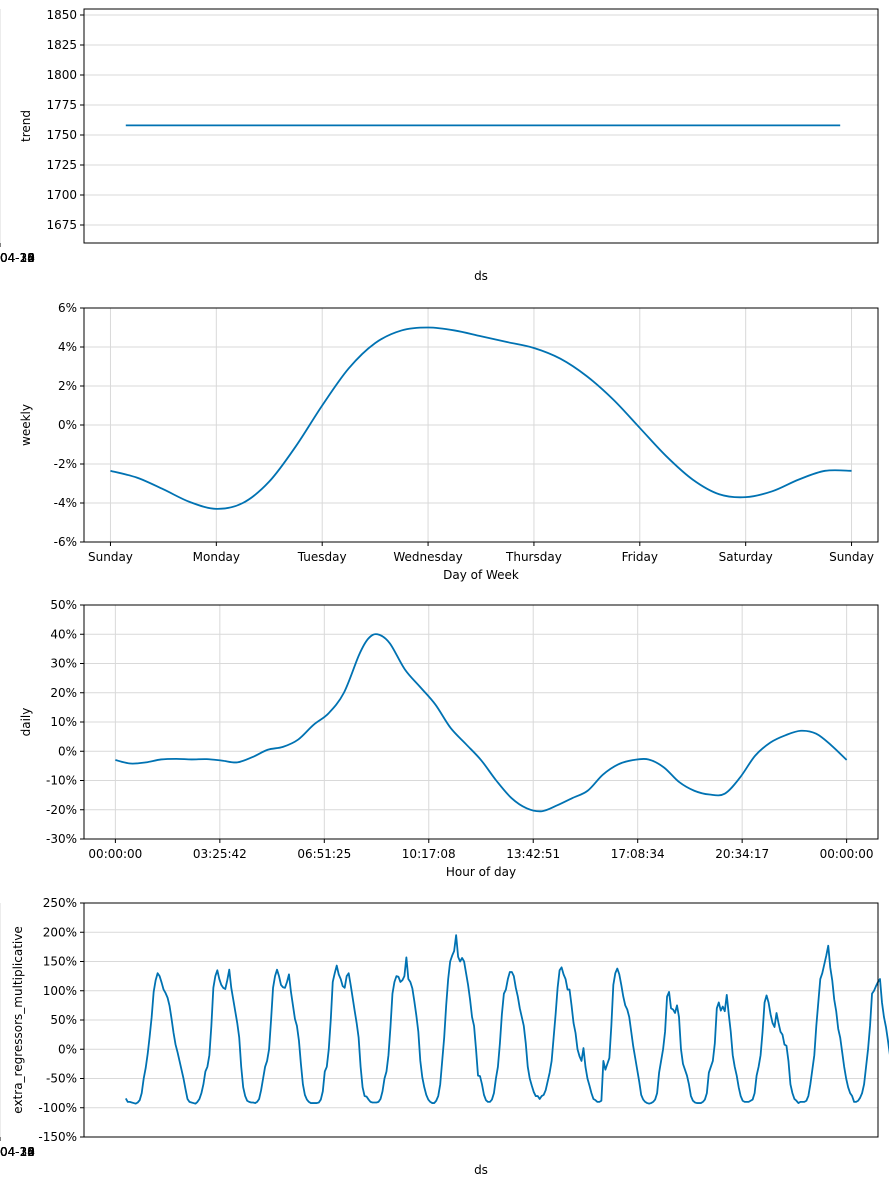 This screenshot has height=1189, width=889. What do you see at coordinates (63, 634) in the screenshot?
I see `y-tick-label: 40%` at bounding box center [63, 634].